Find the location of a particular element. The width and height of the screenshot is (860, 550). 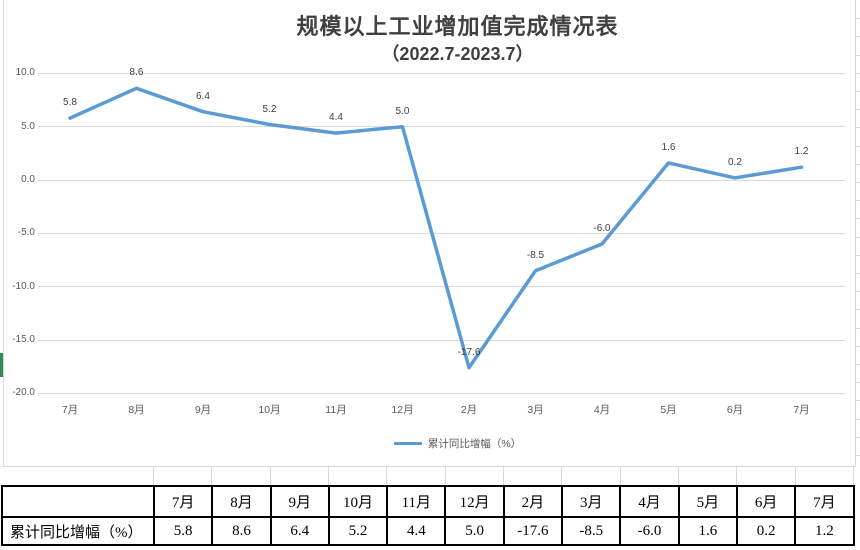

table-header-cell: 3月 is located at coordinates (591, 501).